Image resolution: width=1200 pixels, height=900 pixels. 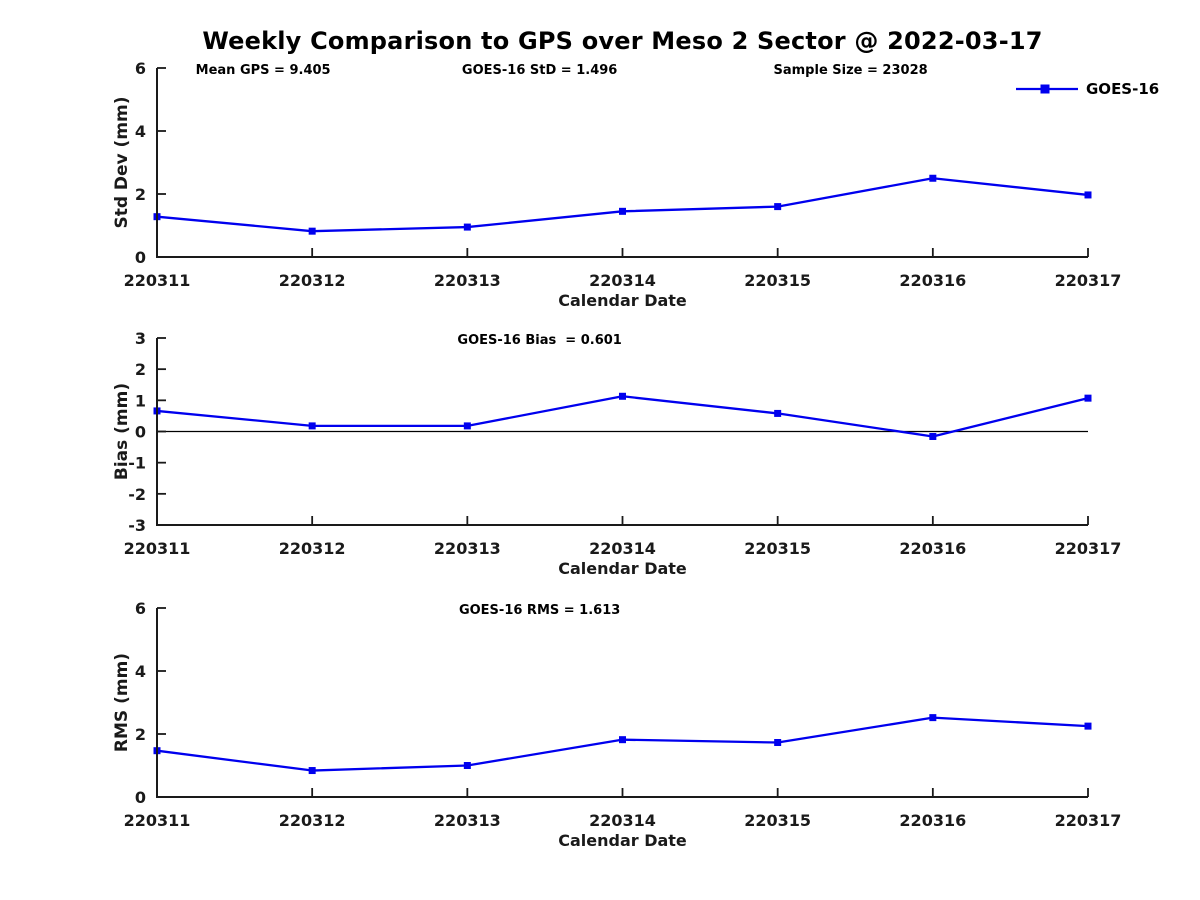 What do you see at coordinates (122, 162) in the screenshot?
I see `y-axis-title: Std Dev (mm)` at bounding box center [122, 162].